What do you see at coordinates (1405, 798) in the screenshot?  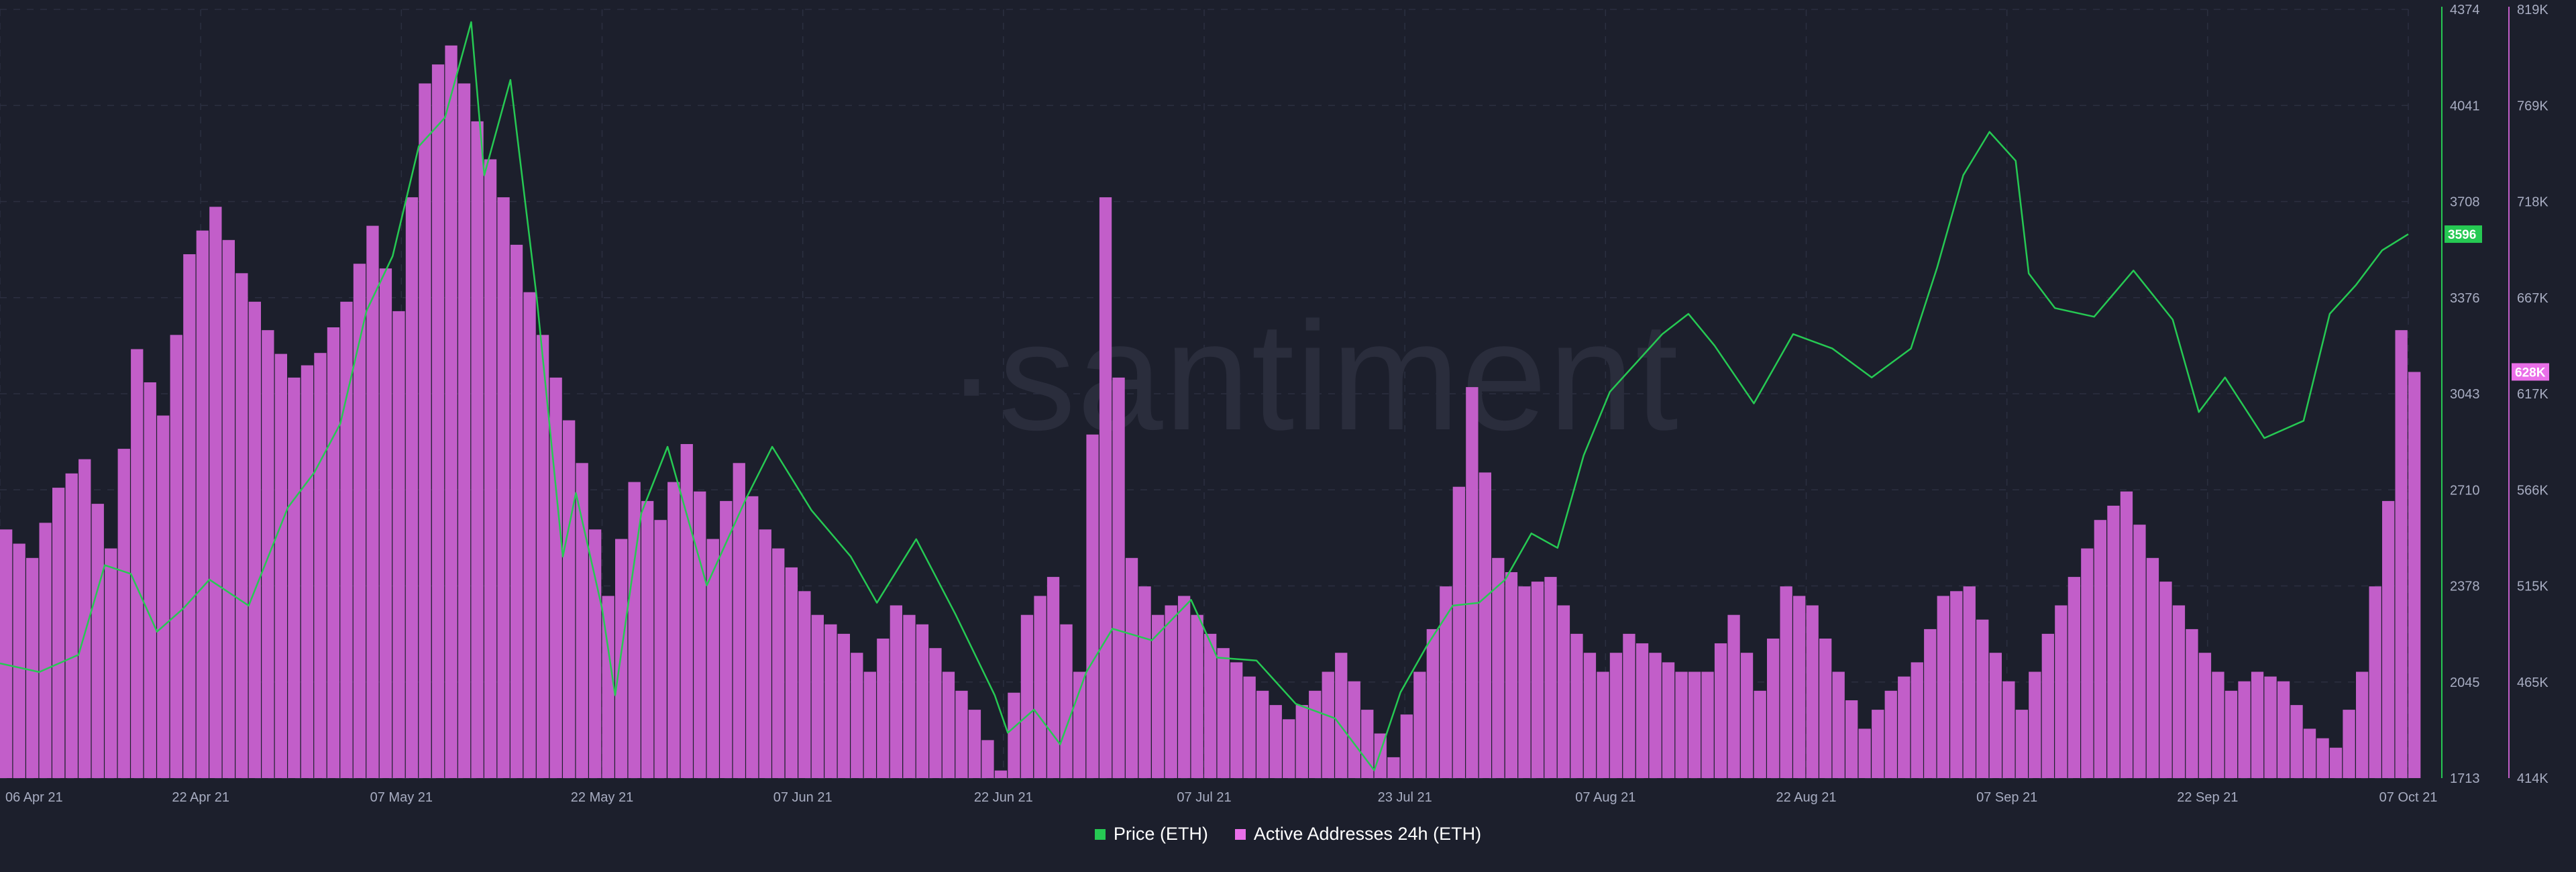 I see `x-axis-tick-label: 23 Jul 21` at bounding box center [1405, 798].